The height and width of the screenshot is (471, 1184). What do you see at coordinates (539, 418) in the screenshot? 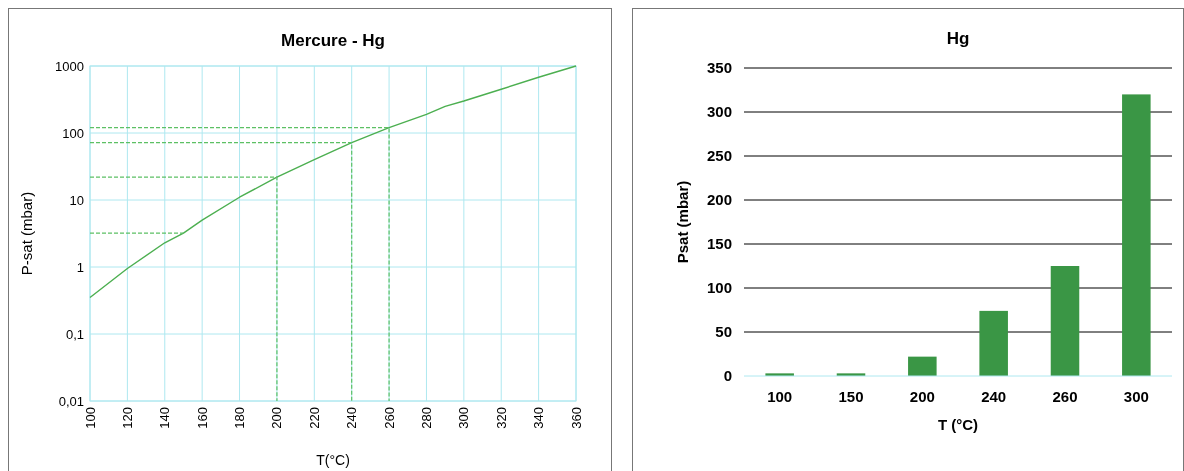
I see `x-tick-label: 340` at bounding box center [539, 418].